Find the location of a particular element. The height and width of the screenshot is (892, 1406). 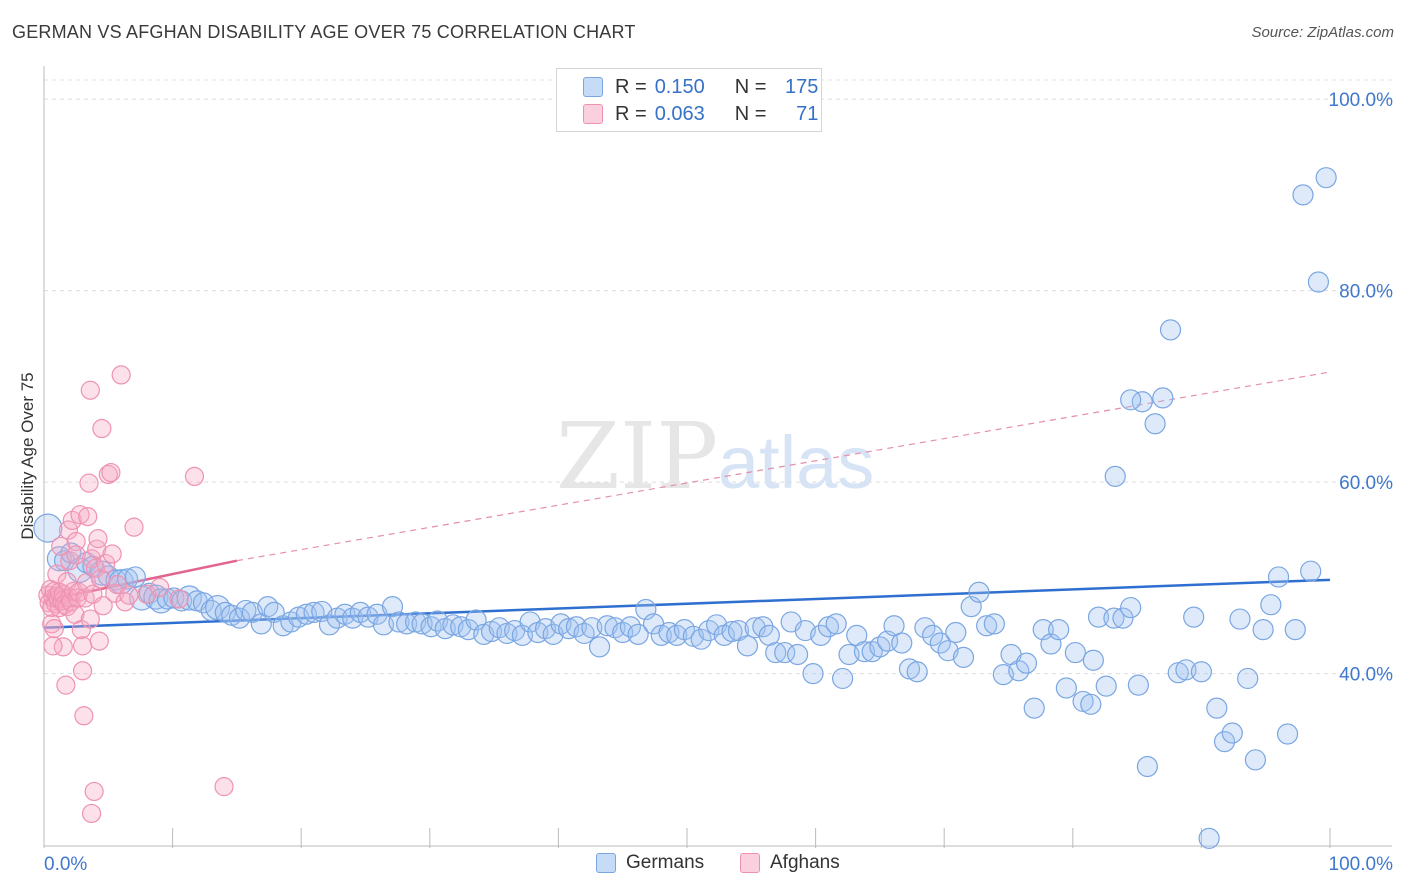

legend-r-value: 0.150 is located at coordinates (679, 86).